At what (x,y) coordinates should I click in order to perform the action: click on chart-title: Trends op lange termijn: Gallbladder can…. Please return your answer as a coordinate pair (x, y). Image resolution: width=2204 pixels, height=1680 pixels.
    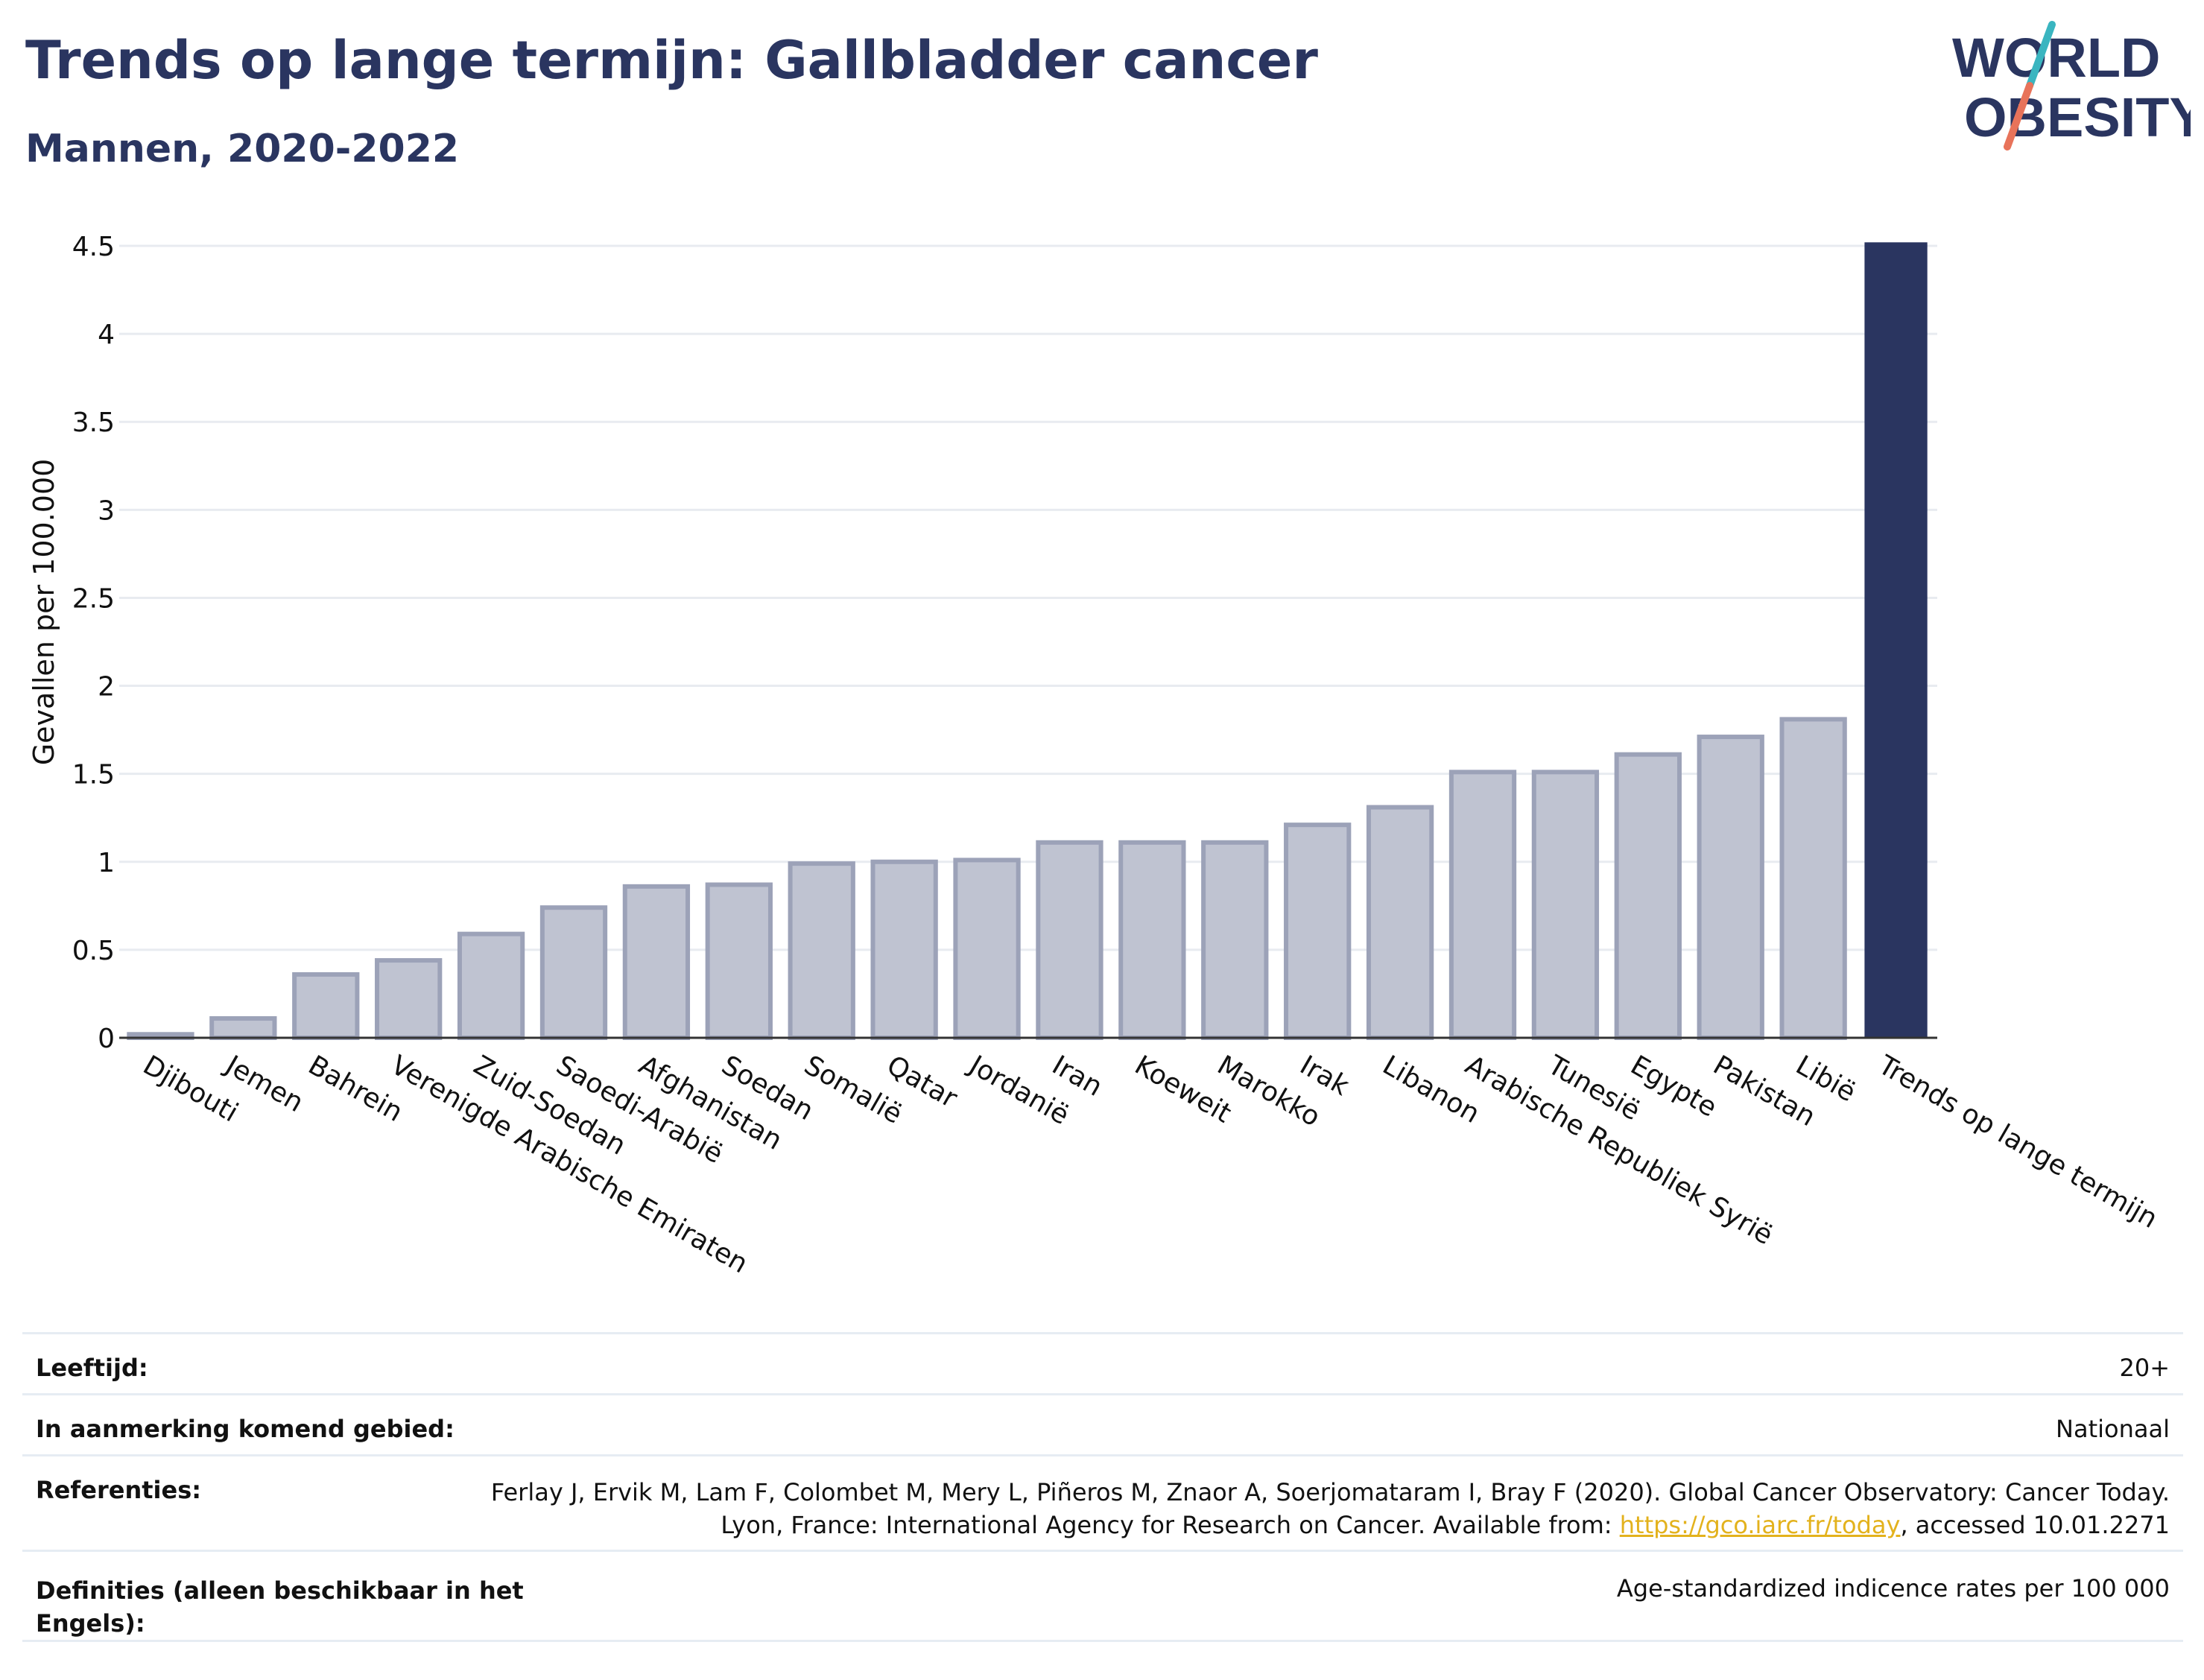
    Looking at the image, I should click on (671, 60).